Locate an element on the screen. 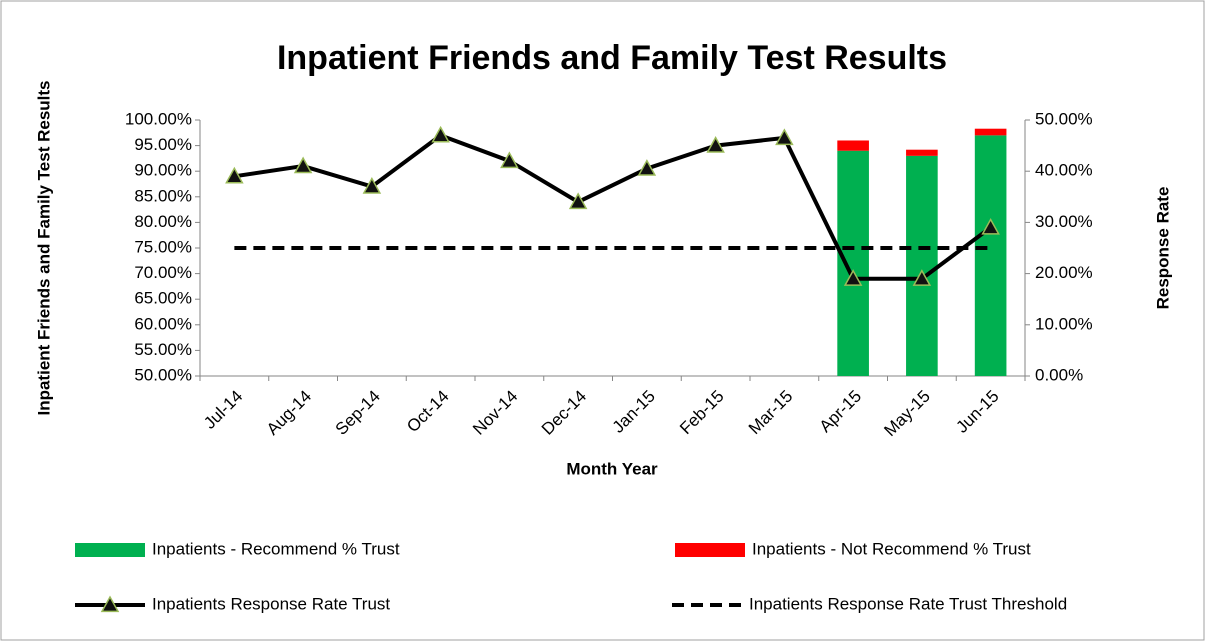  y-tick-label: 85.00% is located at coordinates (163, 195).